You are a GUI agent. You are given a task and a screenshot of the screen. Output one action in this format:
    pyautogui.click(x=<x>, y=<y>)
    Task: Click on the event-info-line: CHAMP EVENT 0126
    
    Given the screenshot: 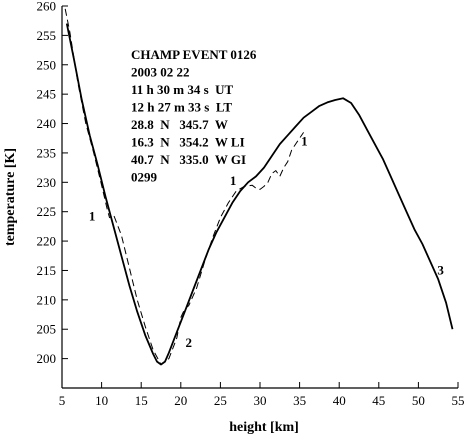 What is the action you would take?
    pyautogui.click(x=194, y=54)
    